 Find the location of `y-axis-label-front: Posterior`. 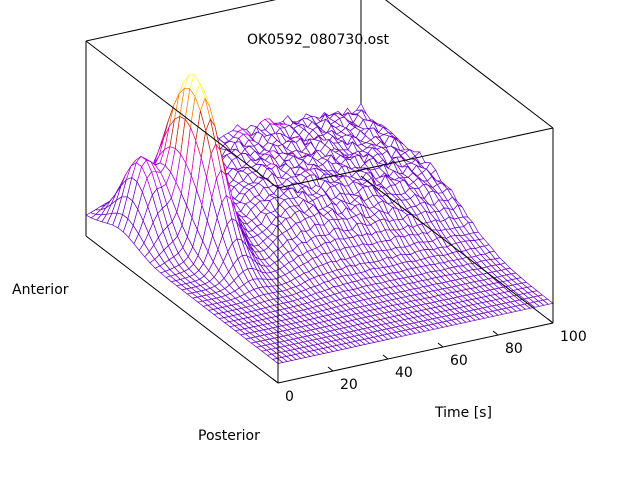

y-axis-label-front: Posterior is located at coordinates (229, 436).